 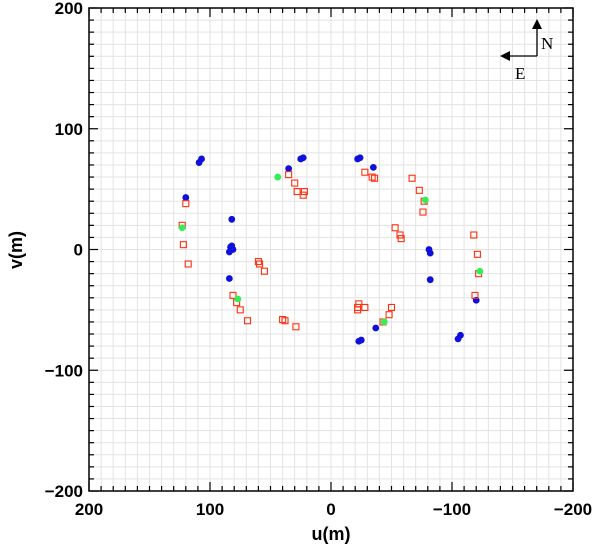 What do you see at coordinates (78, 250) in the screenshot?
I see `y-tick-label: 0` at bounding box center [78, 250].